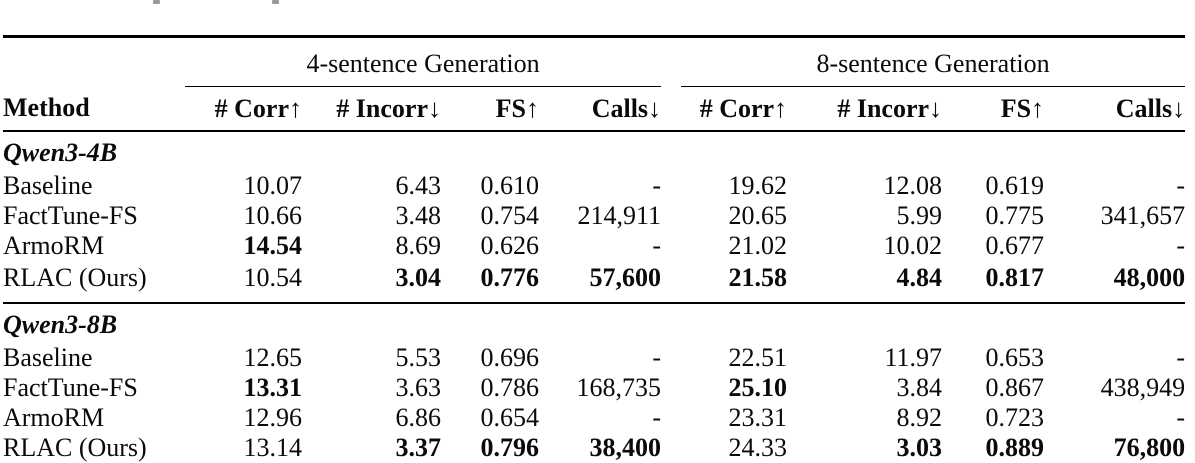  I want to click on value-cell: 0.677, so click(1015, 245).